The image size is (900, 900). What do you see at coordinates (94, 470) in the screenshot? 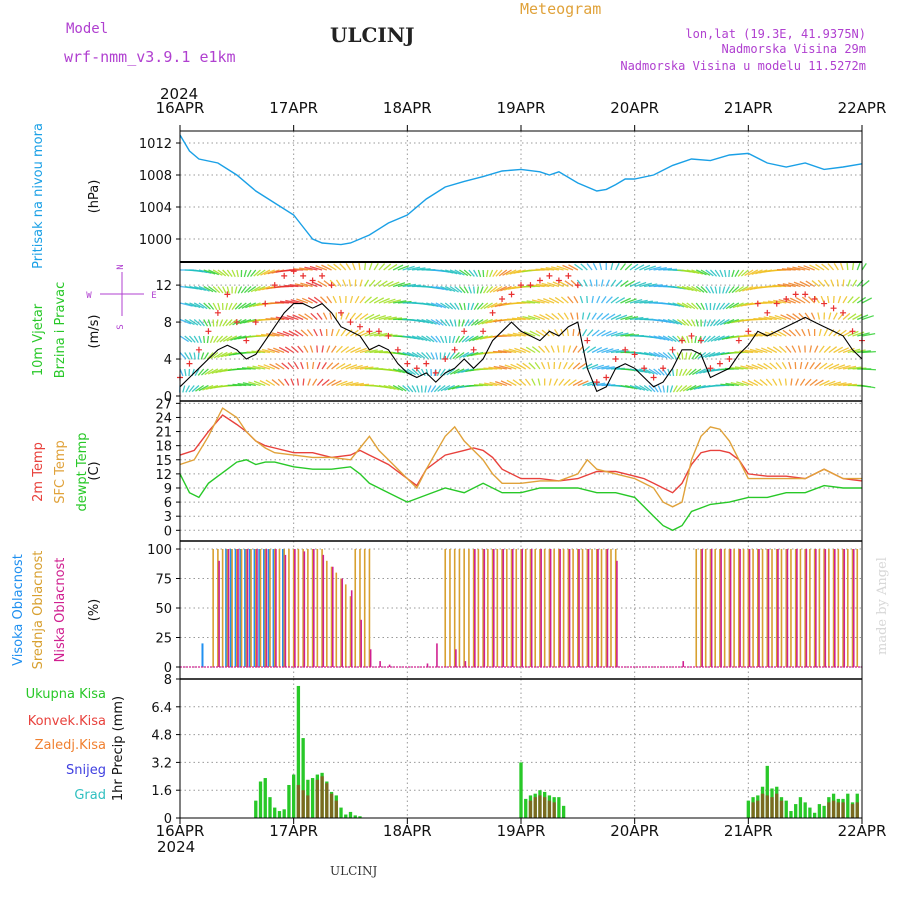
I see `axis-label: (C)` at bounding box center [94, 470].